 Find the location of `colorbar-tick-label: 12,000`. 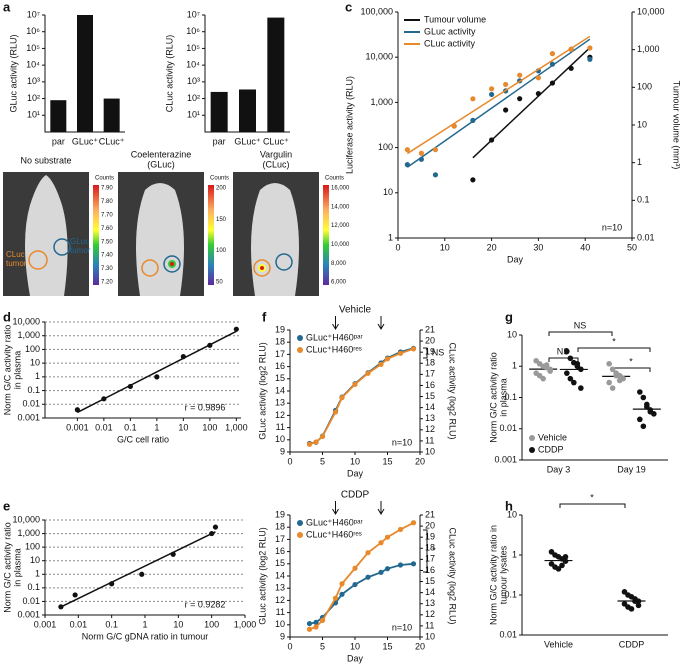

colorbar-tick-label: 12,000 is located at coordinates (340, 226).